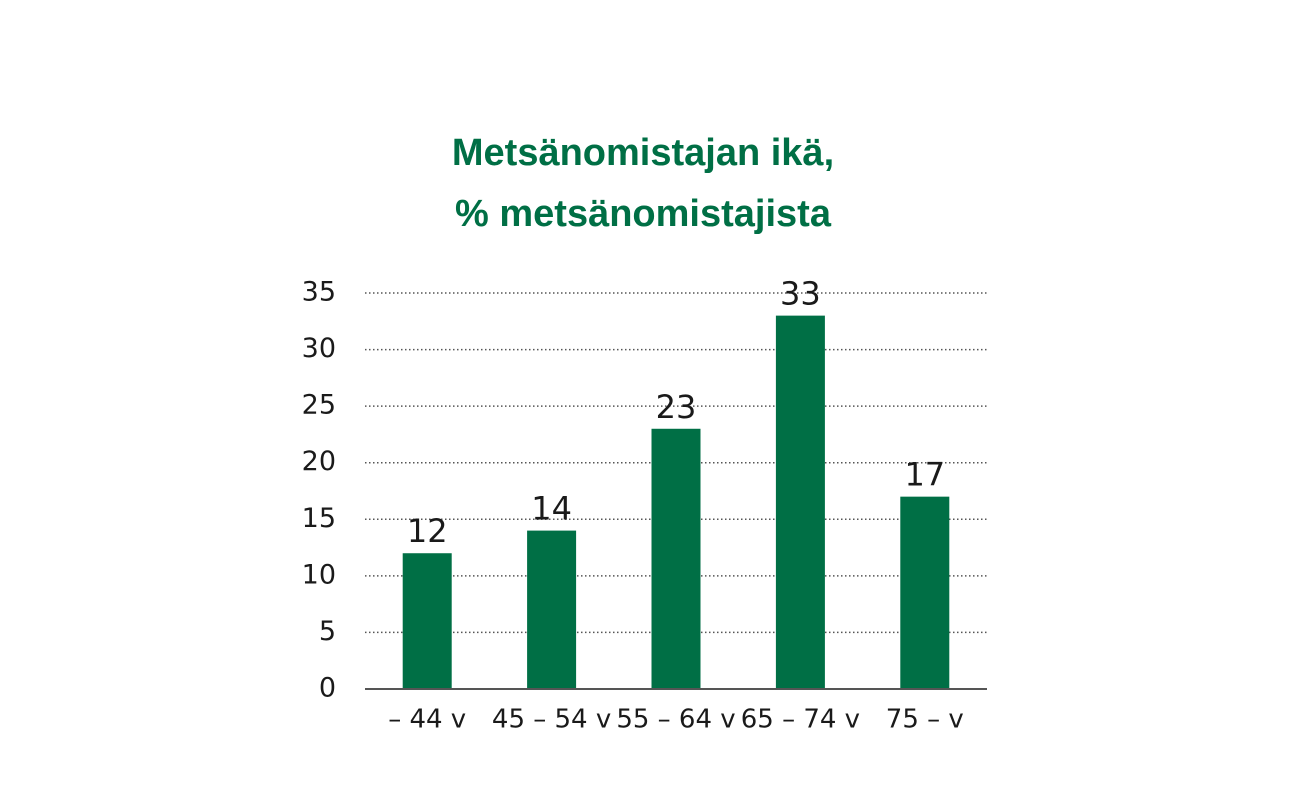 This screenshot has width=1310, height=810. What do you see at coordinates (551, 720) in the screenshot?
I see `x-tick-label: 45 – 54 v` at bounding box center [551, 720].